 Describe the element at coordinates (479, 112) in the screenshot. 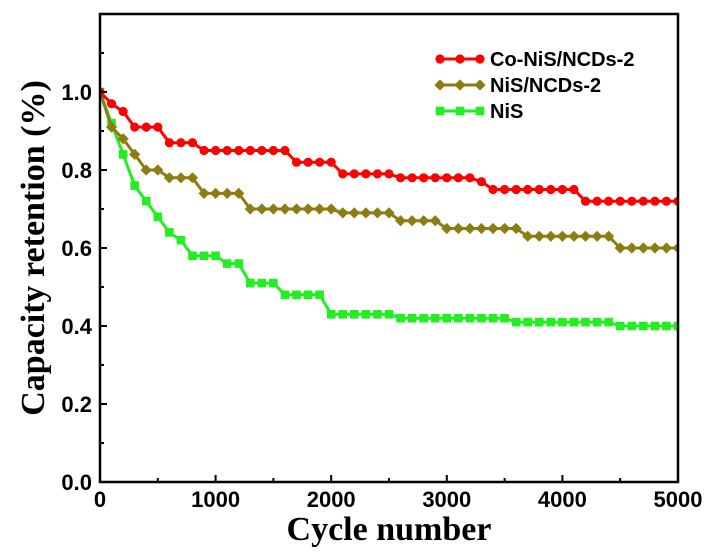

I see `legend-item: NiS` at that location.